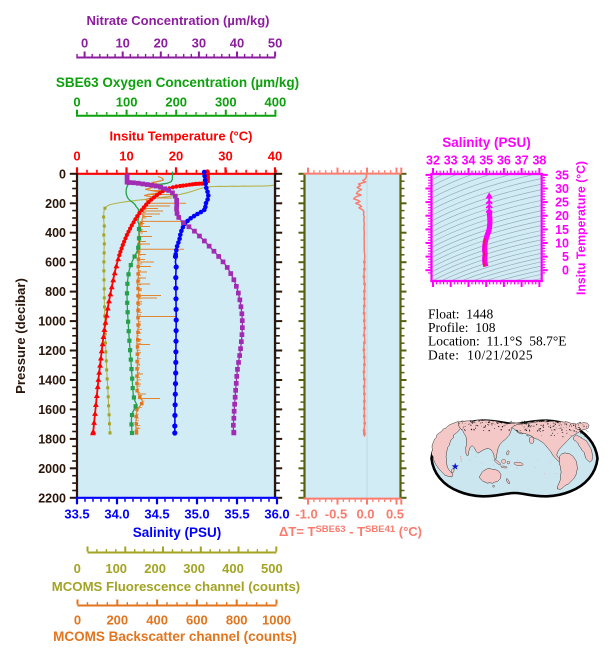  I want to click on svg-text: 500, so click(272, 568).